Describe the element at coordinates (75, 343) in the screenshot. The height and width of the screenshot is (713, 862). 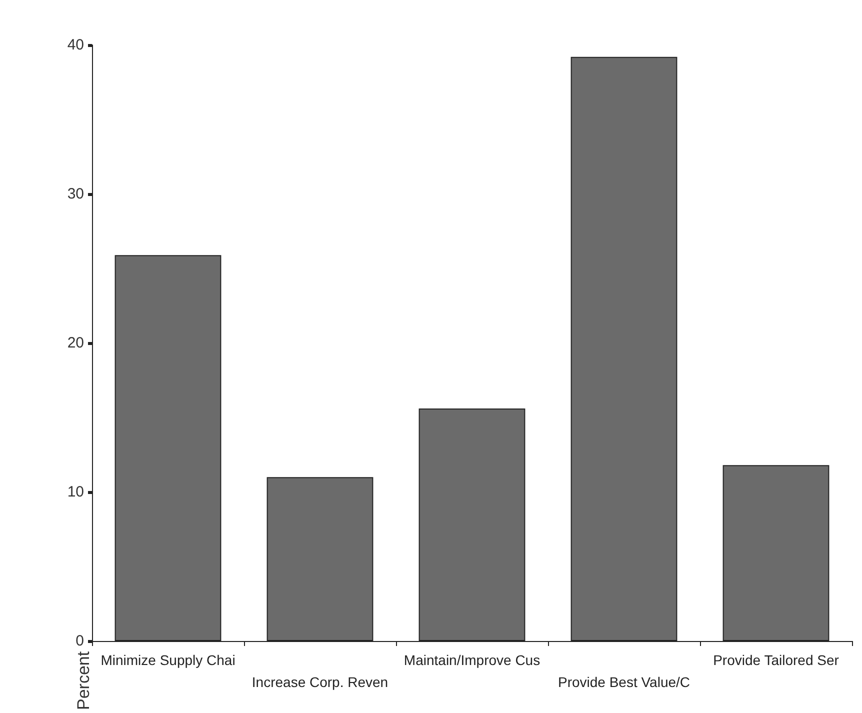
I see `y-tick-label: 20` at that location.